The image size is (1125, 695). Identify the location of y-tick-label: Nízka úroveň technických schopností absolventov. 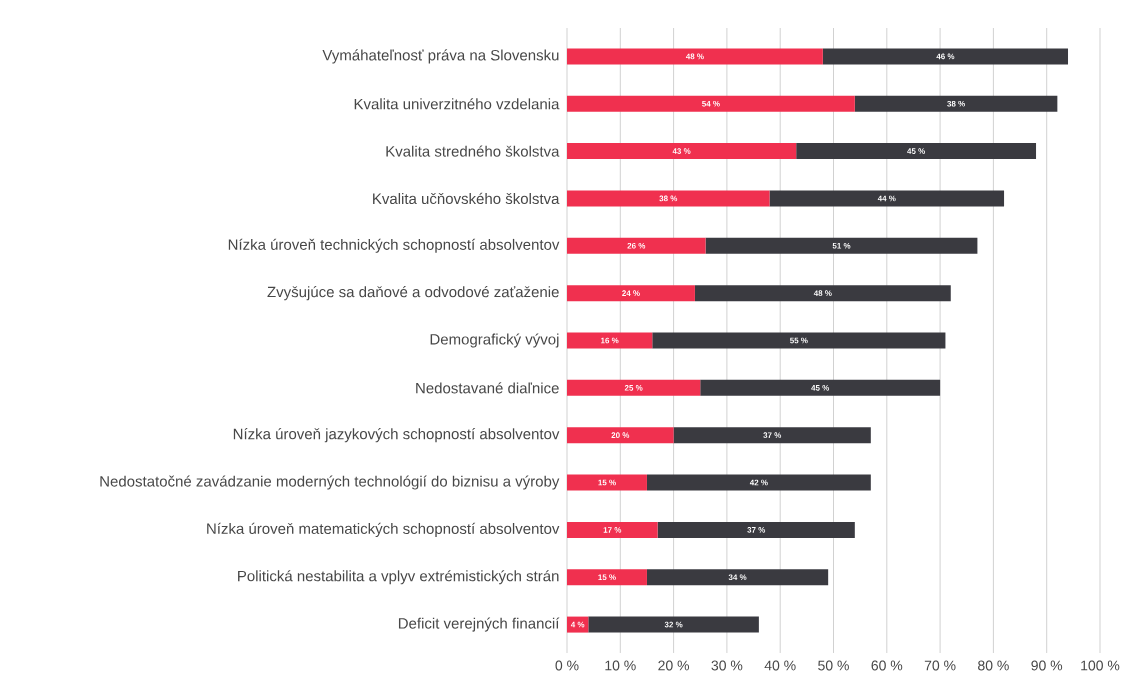
(394, 245).